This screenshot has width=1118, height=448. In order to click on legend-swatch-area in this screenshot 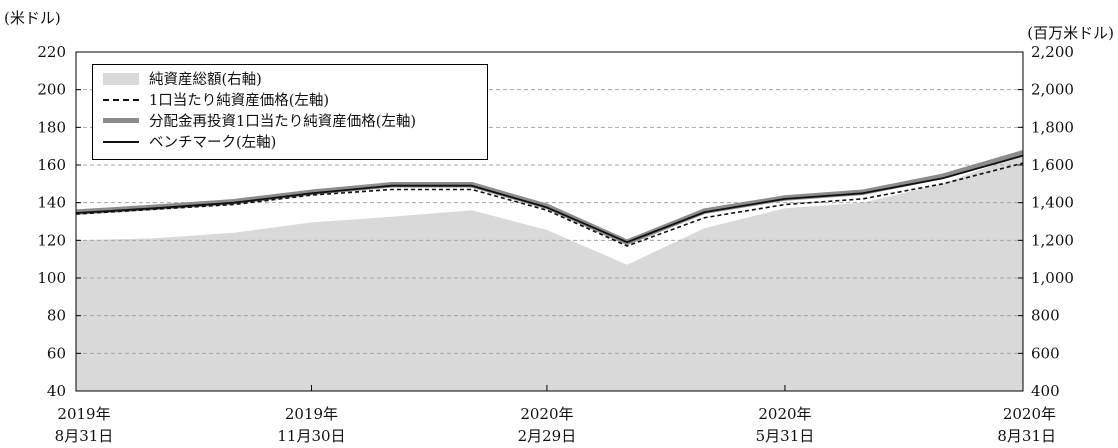, I will do `click(121, 78)`.